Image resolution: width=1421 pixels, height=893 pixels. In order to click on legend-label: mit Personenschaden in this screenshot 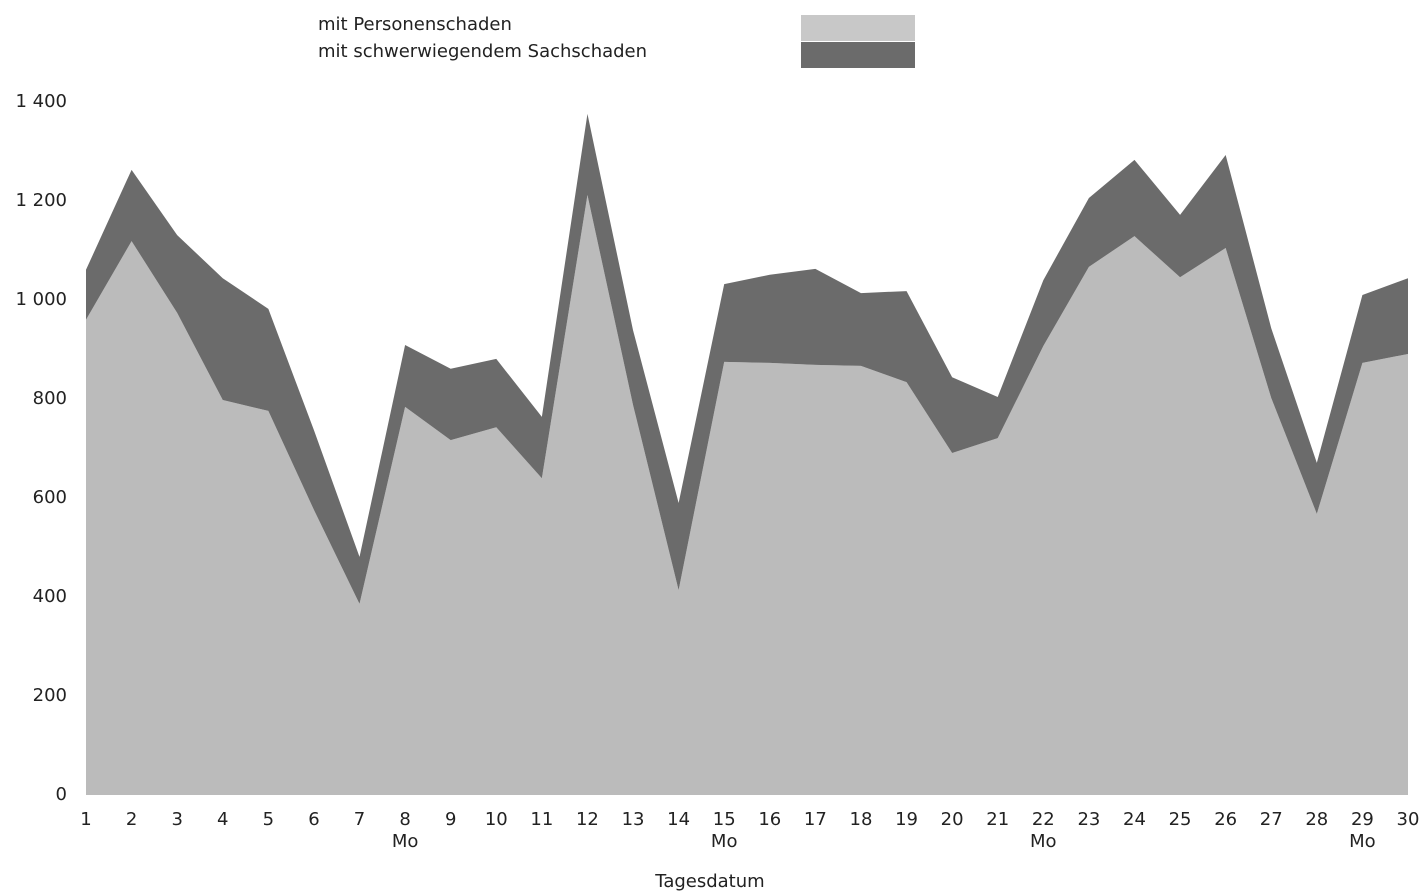, I will do `click(415, 24)`.